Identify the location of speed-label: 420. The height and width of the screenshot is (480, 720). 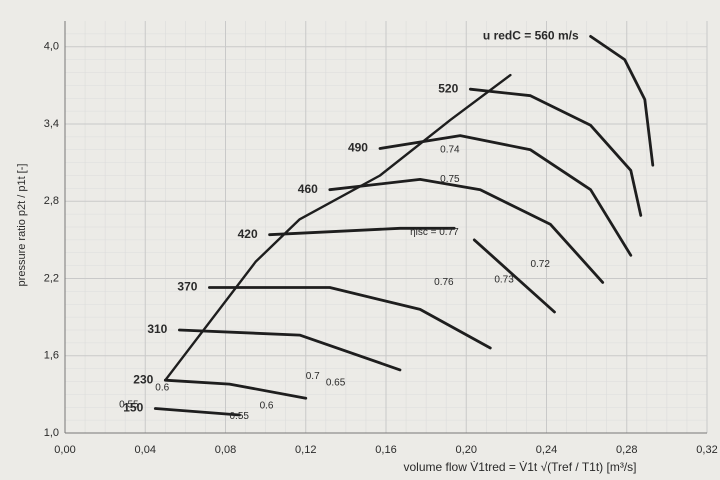
(248, 234).